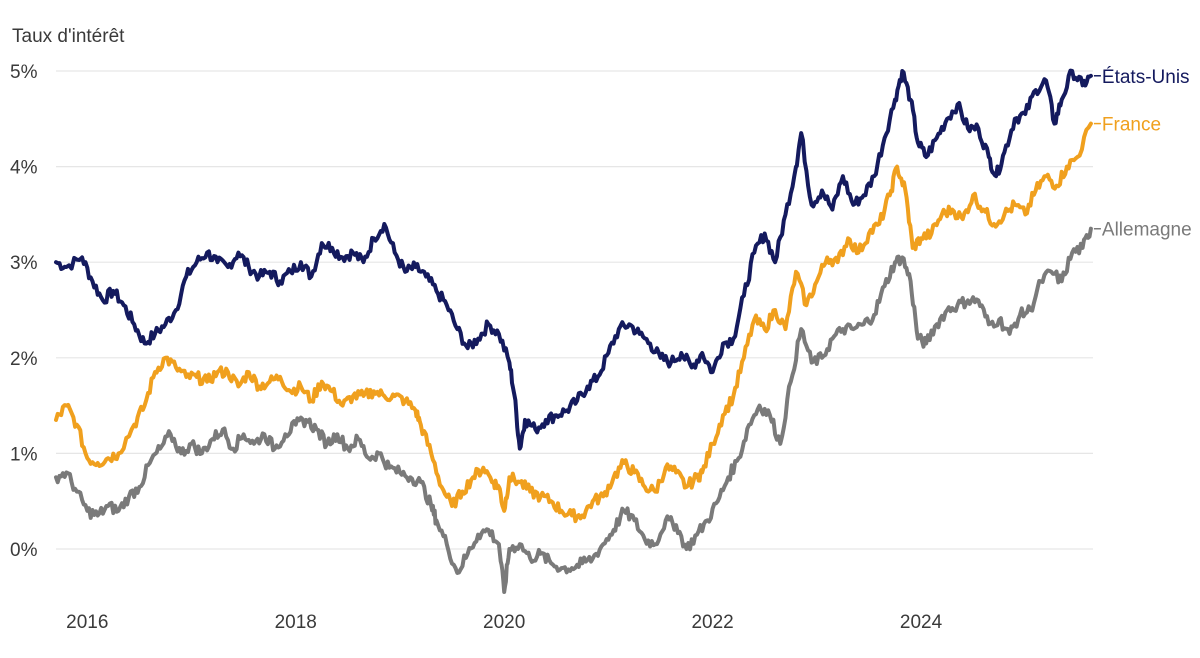 This screenshot has height=658, width=1200. I want to click on x-tick-label: 2020, so click(504, 622).